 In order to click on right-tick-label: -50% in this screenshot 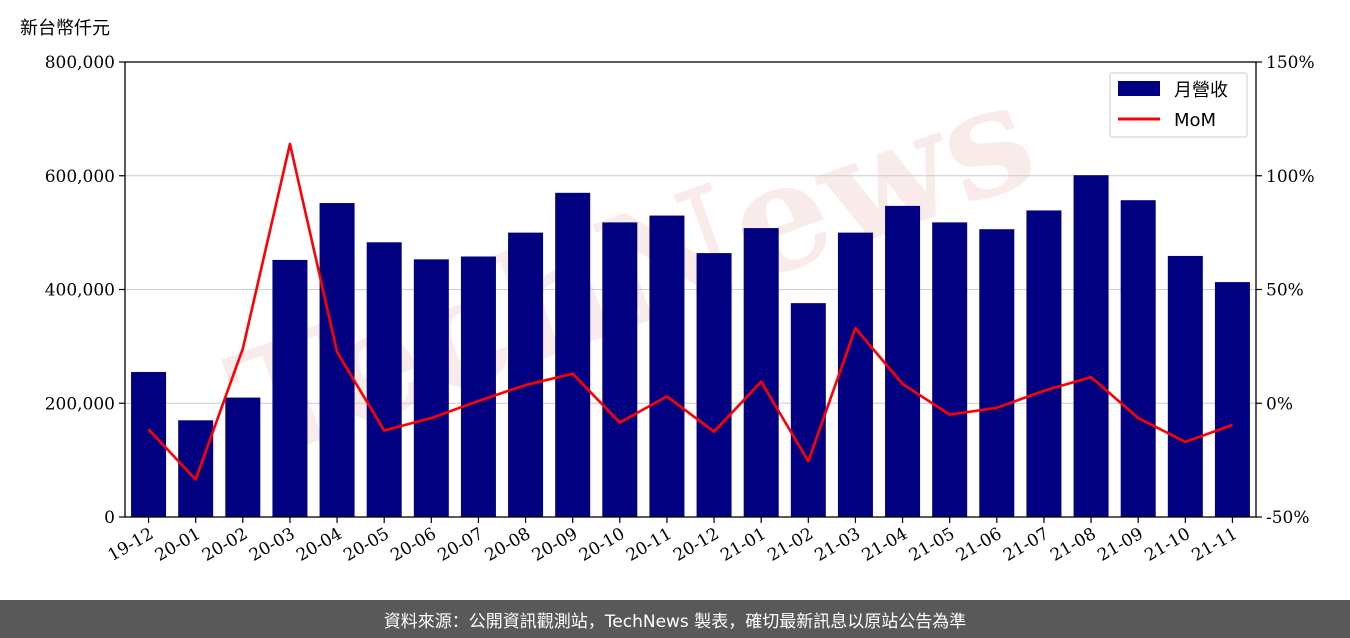, I will do `click(1288, 518)`.